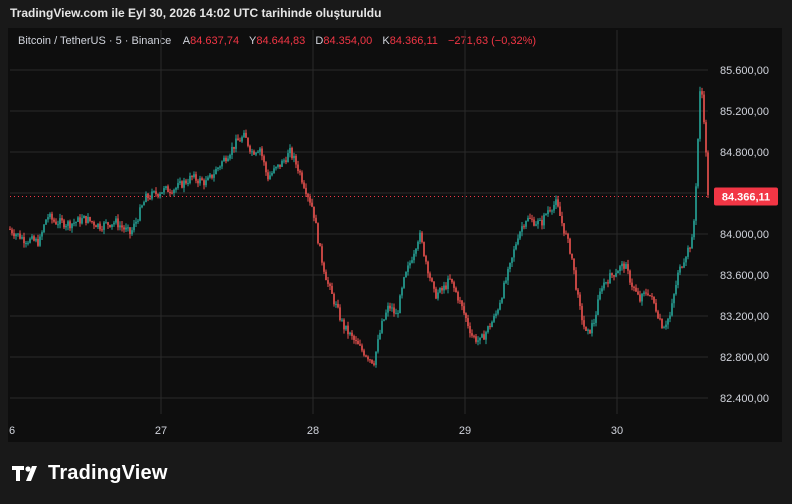 Image resolution: width=792 pixels, height=504 pixels. What do you see at coordinates (108, 473) in the screenshot?
I see `tradingview-wordmark: TradingView` at bounding box center [108, 473].